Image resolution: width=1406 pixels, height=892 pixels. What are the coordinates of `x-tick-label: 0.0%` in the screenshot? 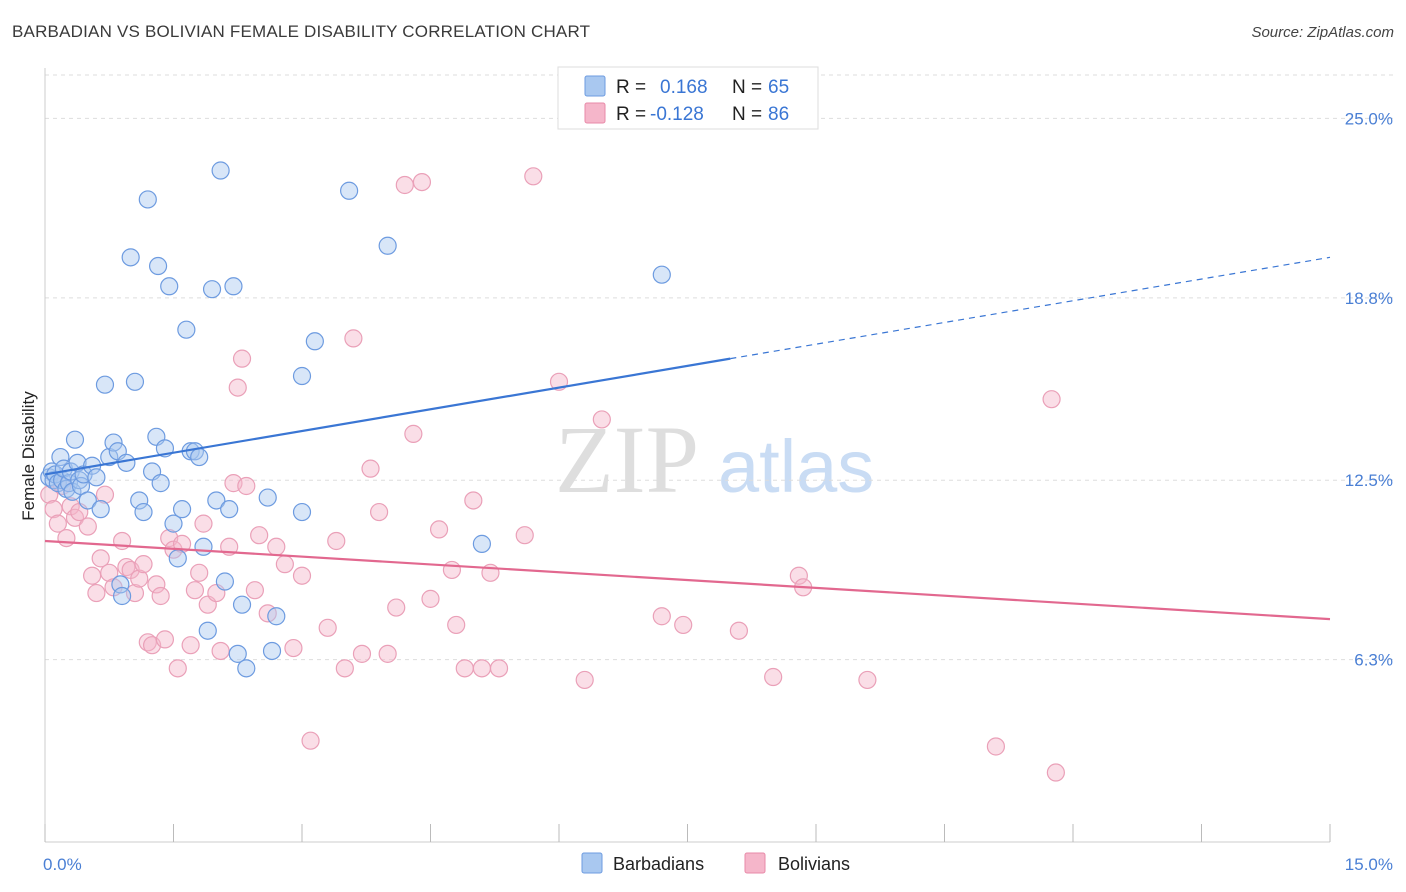 It's located at (62, 864).